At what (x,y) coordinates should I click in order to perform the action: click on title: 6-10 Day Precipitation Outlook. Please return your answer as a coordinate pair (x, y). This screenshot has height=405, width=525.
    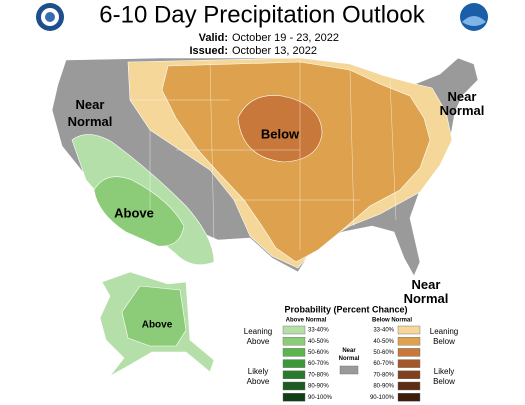
    Looking at the image, I should click on (262, 14).